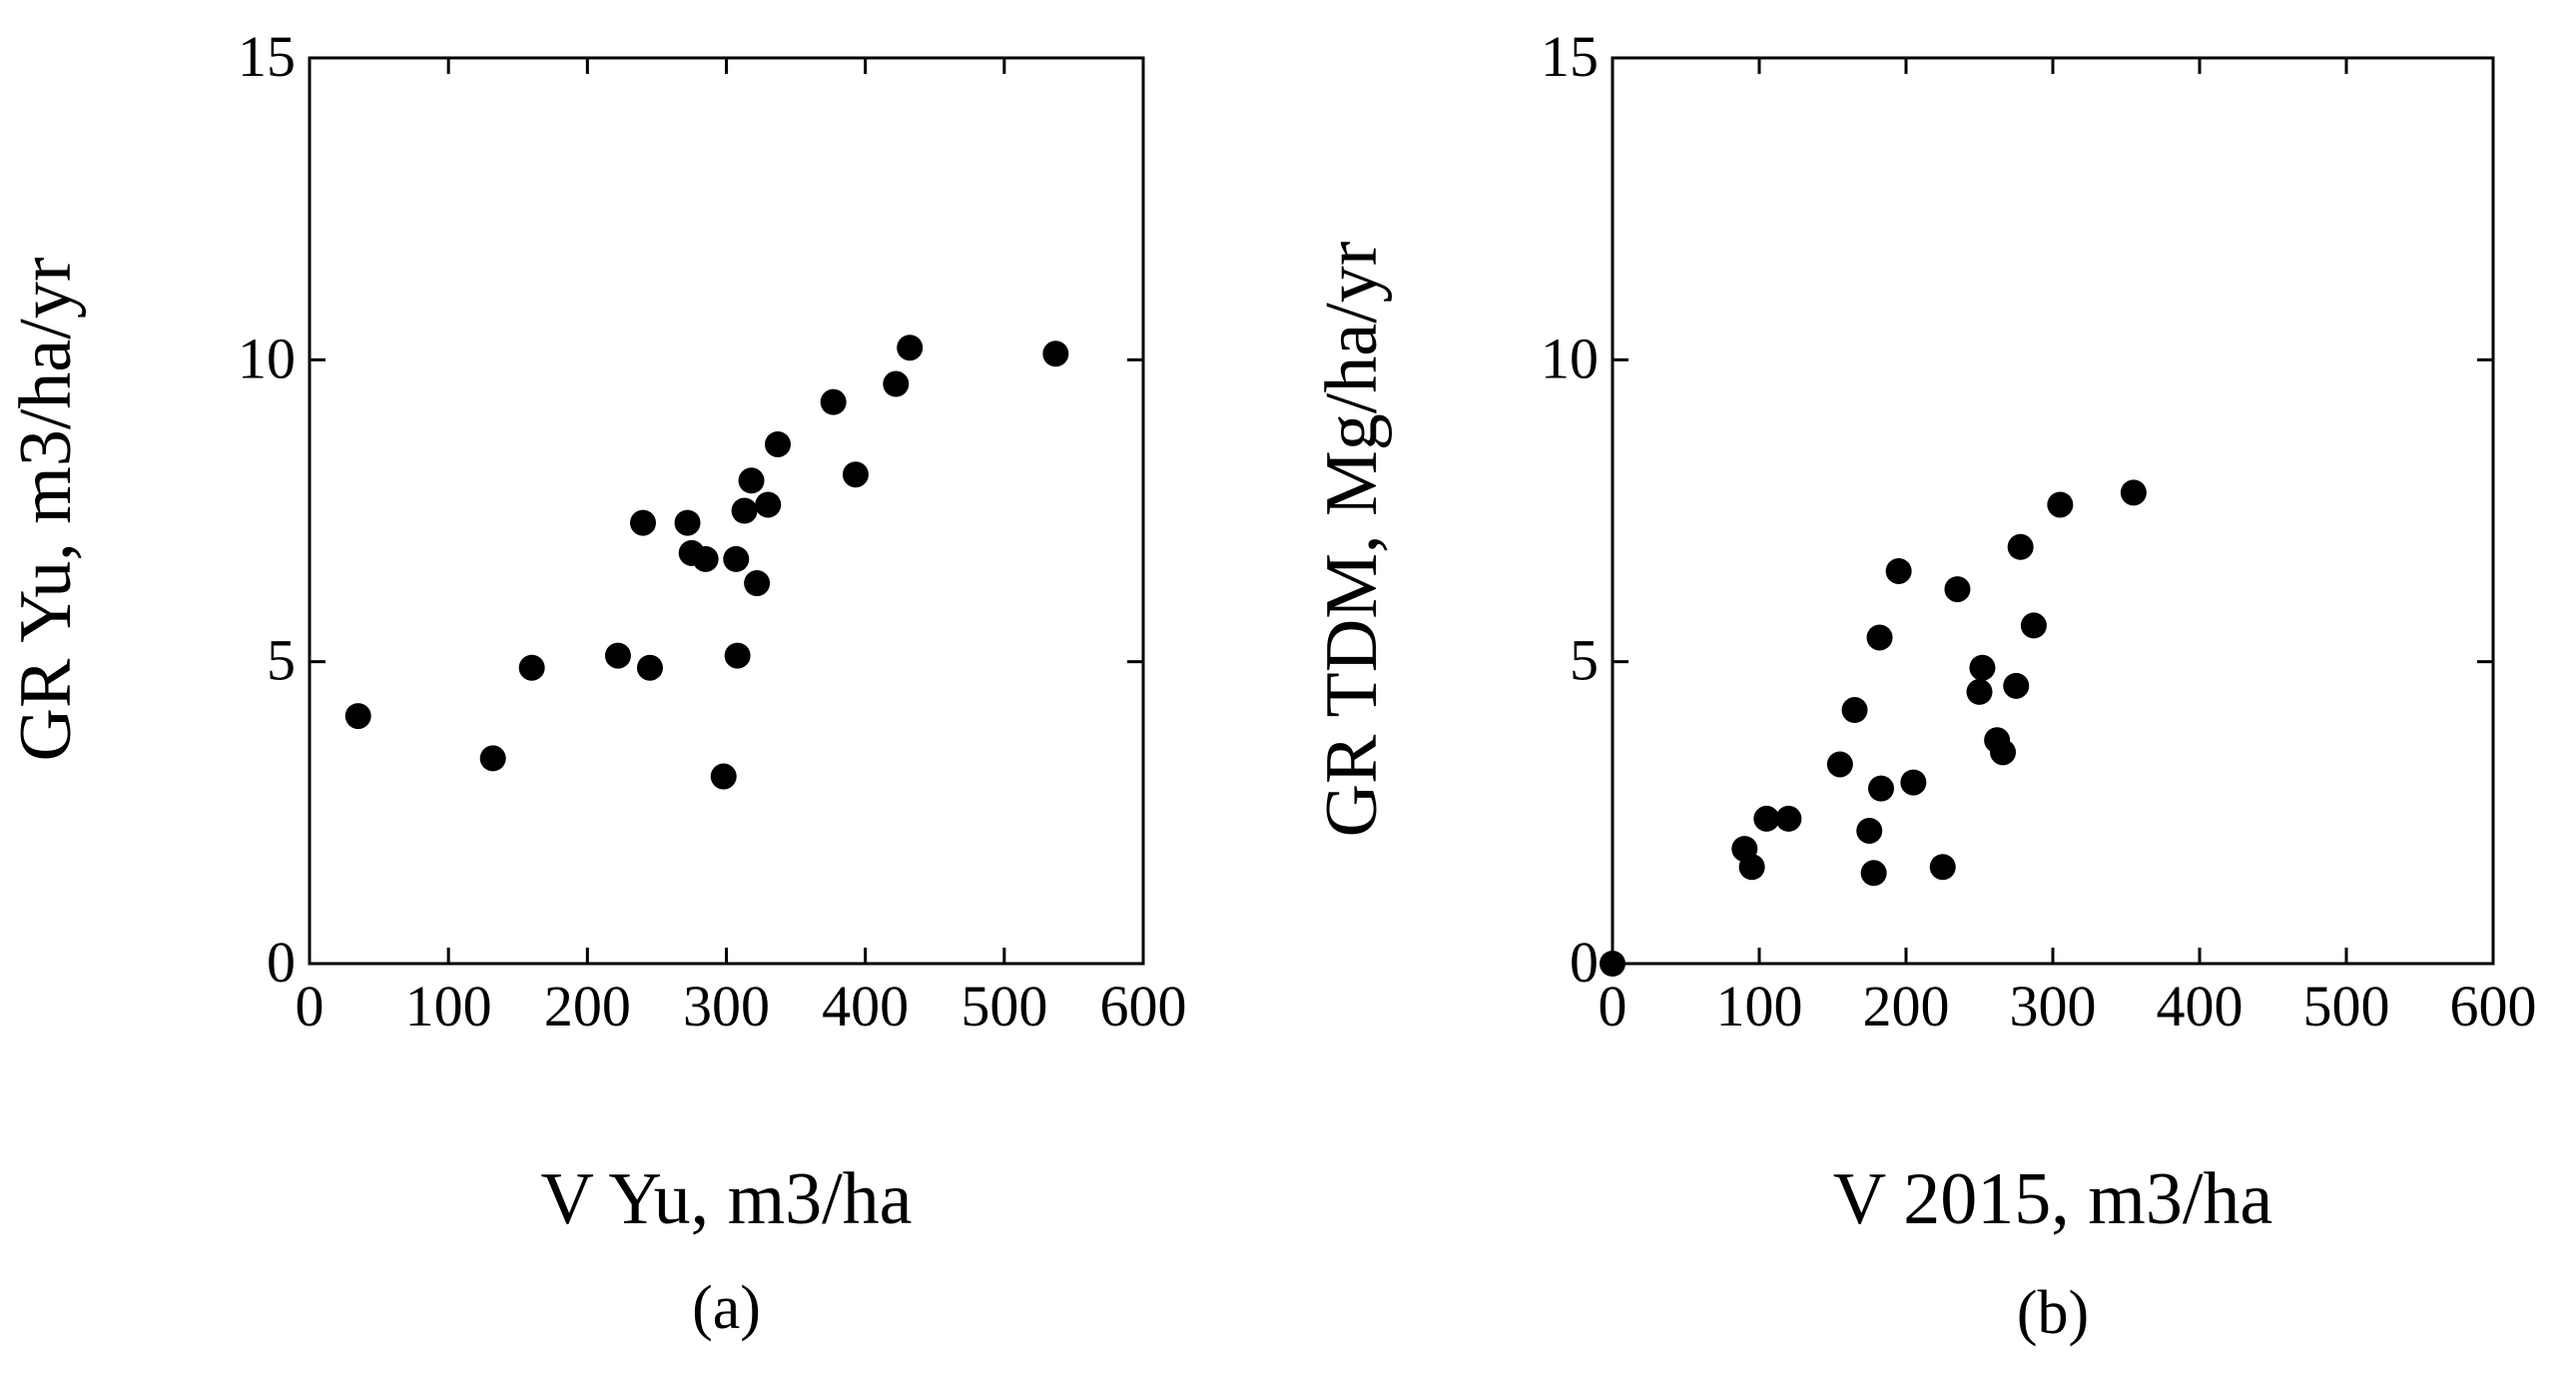 This screenshot has width=2576, height=1378. Describe the element at coordinates (46, 510) in the screenshot. I see `y-axis-title: GR Yu, m3/ha/yr` at that location.